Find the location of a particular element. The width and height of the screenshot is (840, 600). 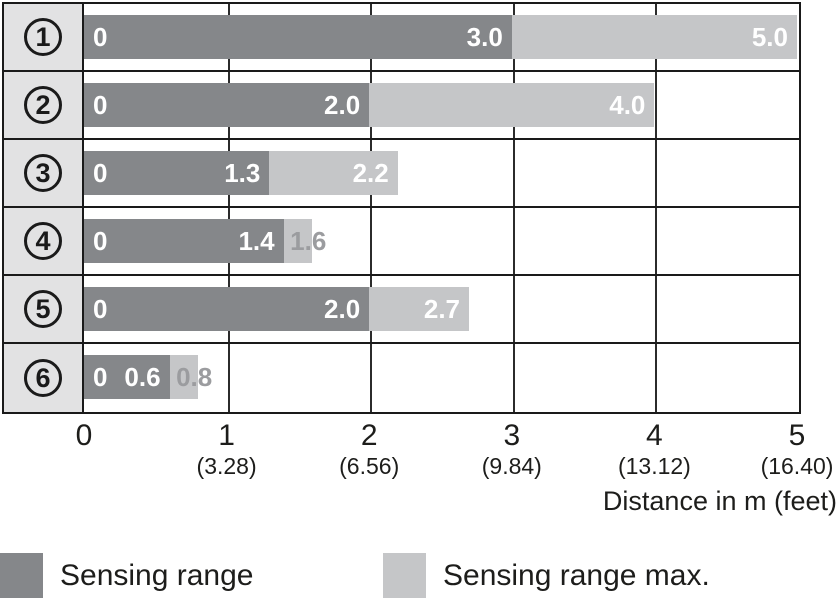

row-plot-cell: 5.0 0 3.0 is located at coordinates (441, 37).